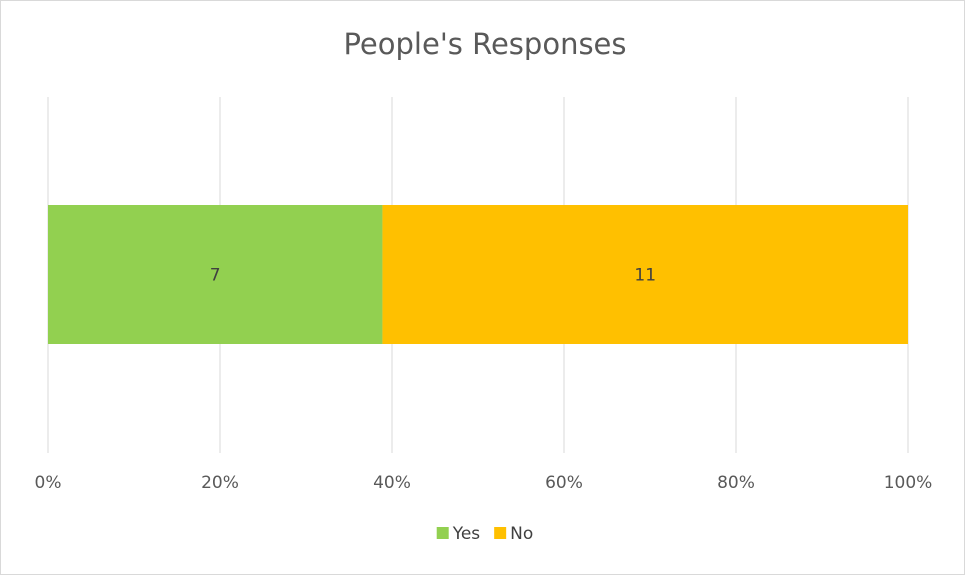 The height and width of the screenshot is (575, 965). What do you see at coordinates (220, 483) in the screenshot?
I see `x-tick-label: 20%` at bounding box center [220, 483].